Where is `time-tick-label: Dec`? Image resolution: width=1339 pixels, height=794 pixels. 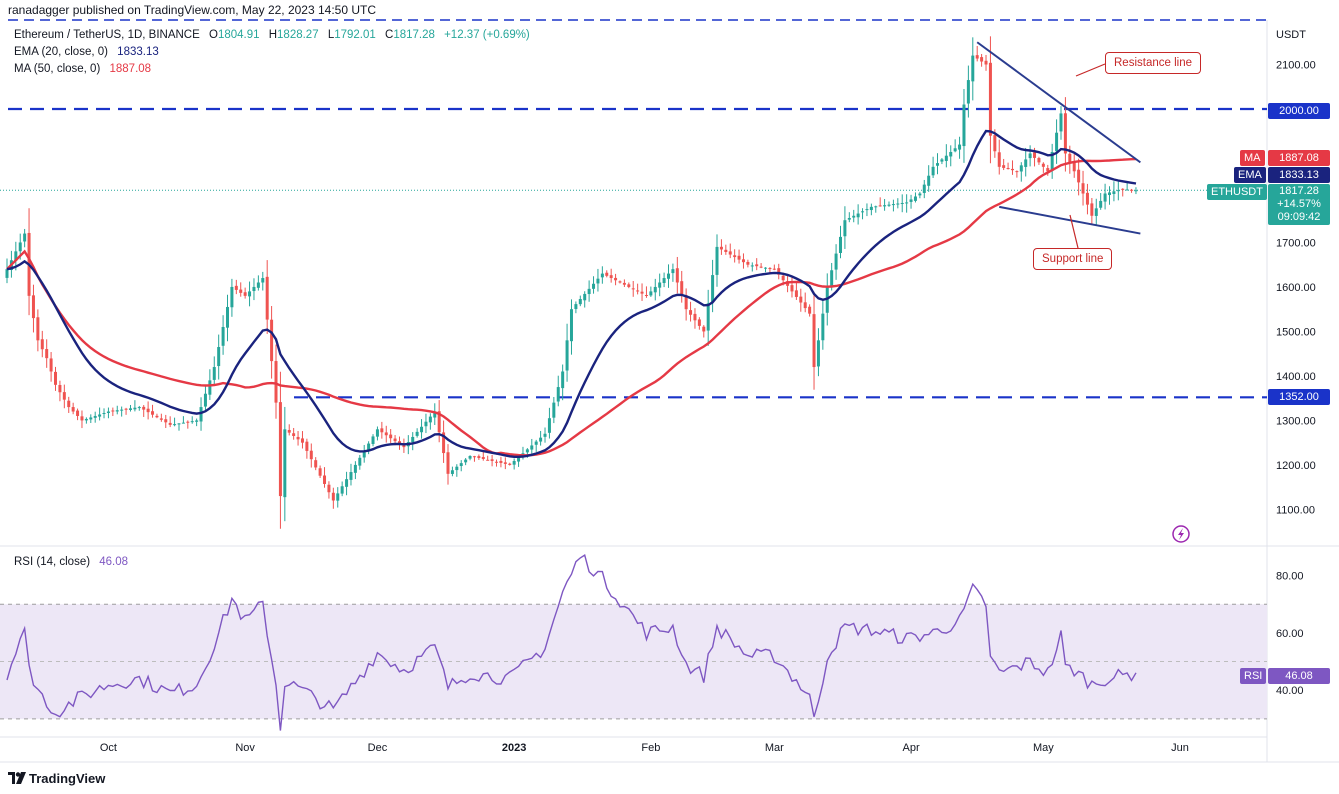
time-tick-label: Dec is located at coordinates (378, 748).